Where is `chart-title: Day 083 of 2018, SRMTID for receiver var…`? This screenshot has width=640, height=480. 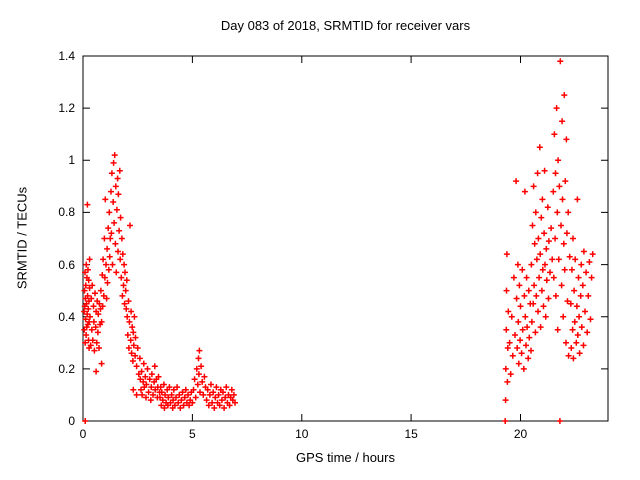
chart-title: Day 083 of 2018, SRMTID for receiver var… is located at coordinates (345, 25).